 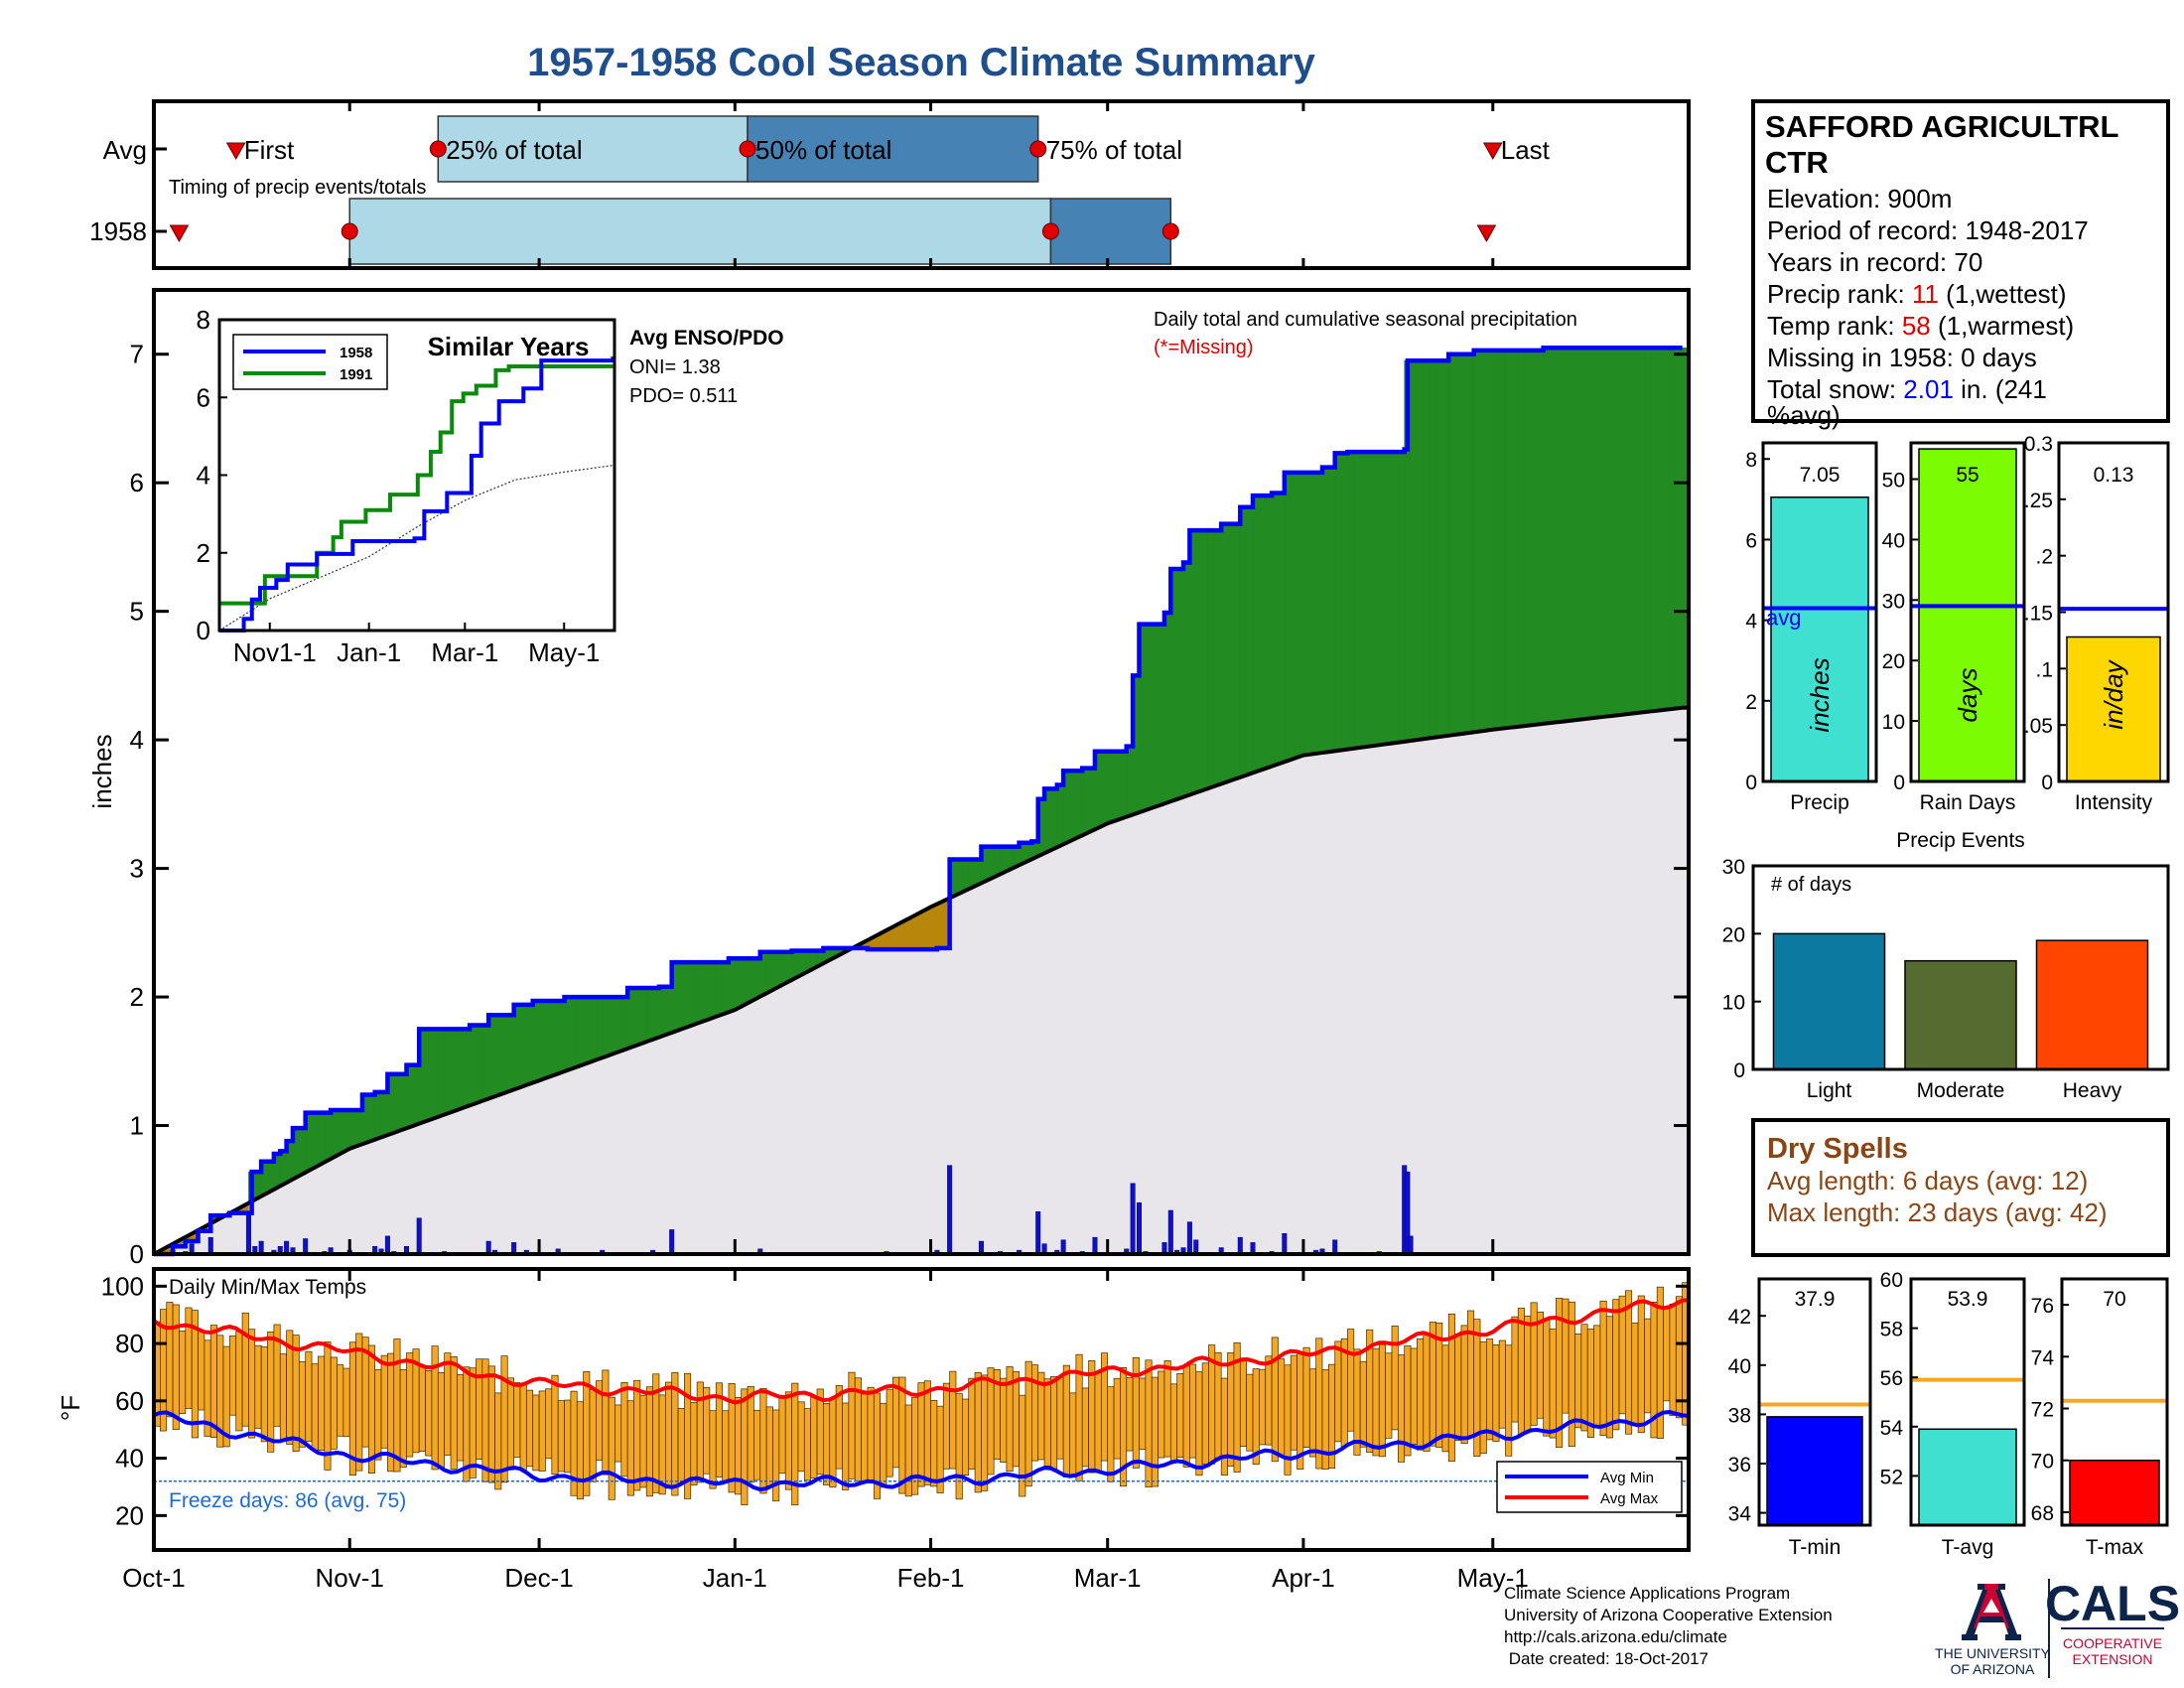 What do you see at coordinates (297, 188) in the screenshot?
I see `timing-title: Timing of precip events/totals` at bounding box center [297, 188].